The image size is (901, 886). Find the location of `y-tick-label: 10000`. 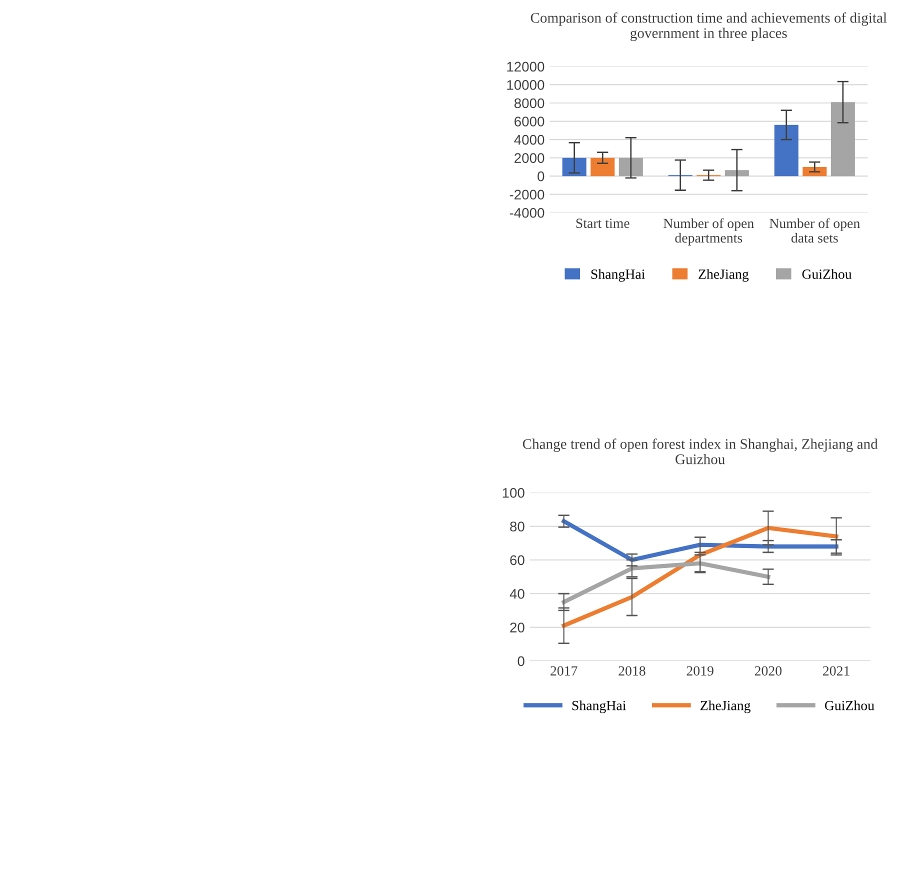

y-tick-label: 10000 is located at coordinates (525, 85).